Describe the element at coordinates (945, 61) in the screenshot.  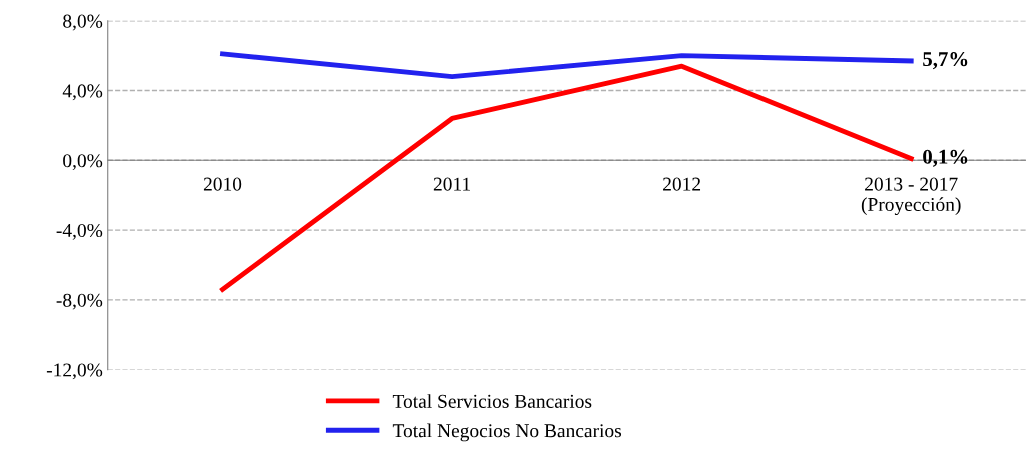
I see `data-label: 5,7%` at that location.